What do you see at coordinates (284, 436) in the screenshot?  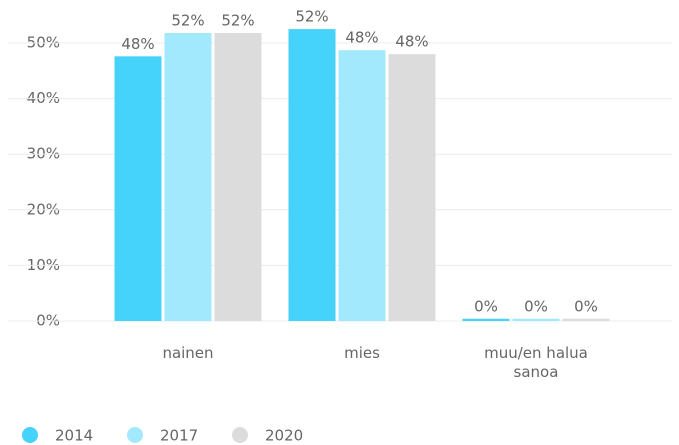 I see `legend-label: 2020` at bounding box center [284, 436].